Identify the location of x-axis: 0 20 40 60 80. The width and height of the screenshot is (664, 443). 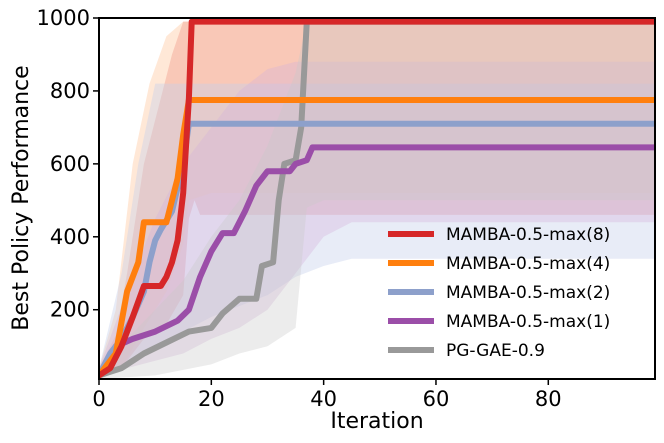
(327, 395).